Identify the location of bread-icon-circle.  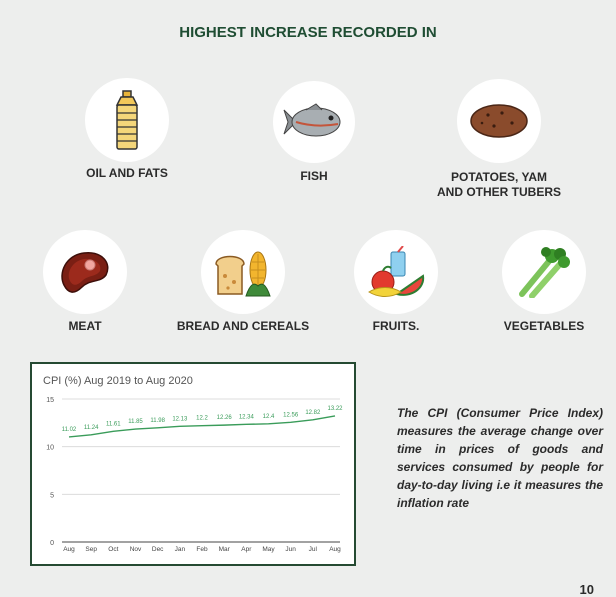
(243, 272).